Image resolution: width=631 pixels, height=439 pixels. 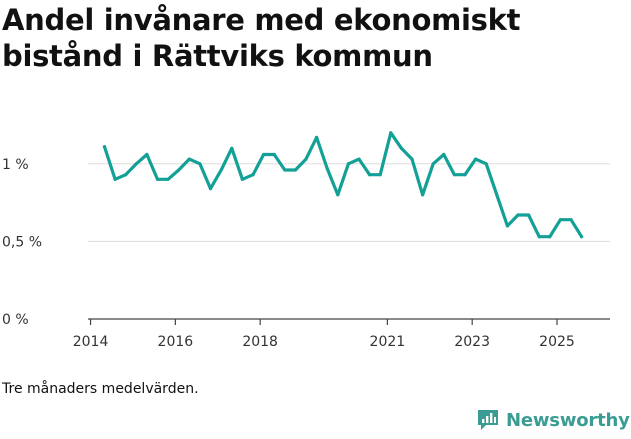 What do you see at coordinates (176, 342) in the screenshot?
I see `x-tick-label: 2016` at bounding box center [176, 342].